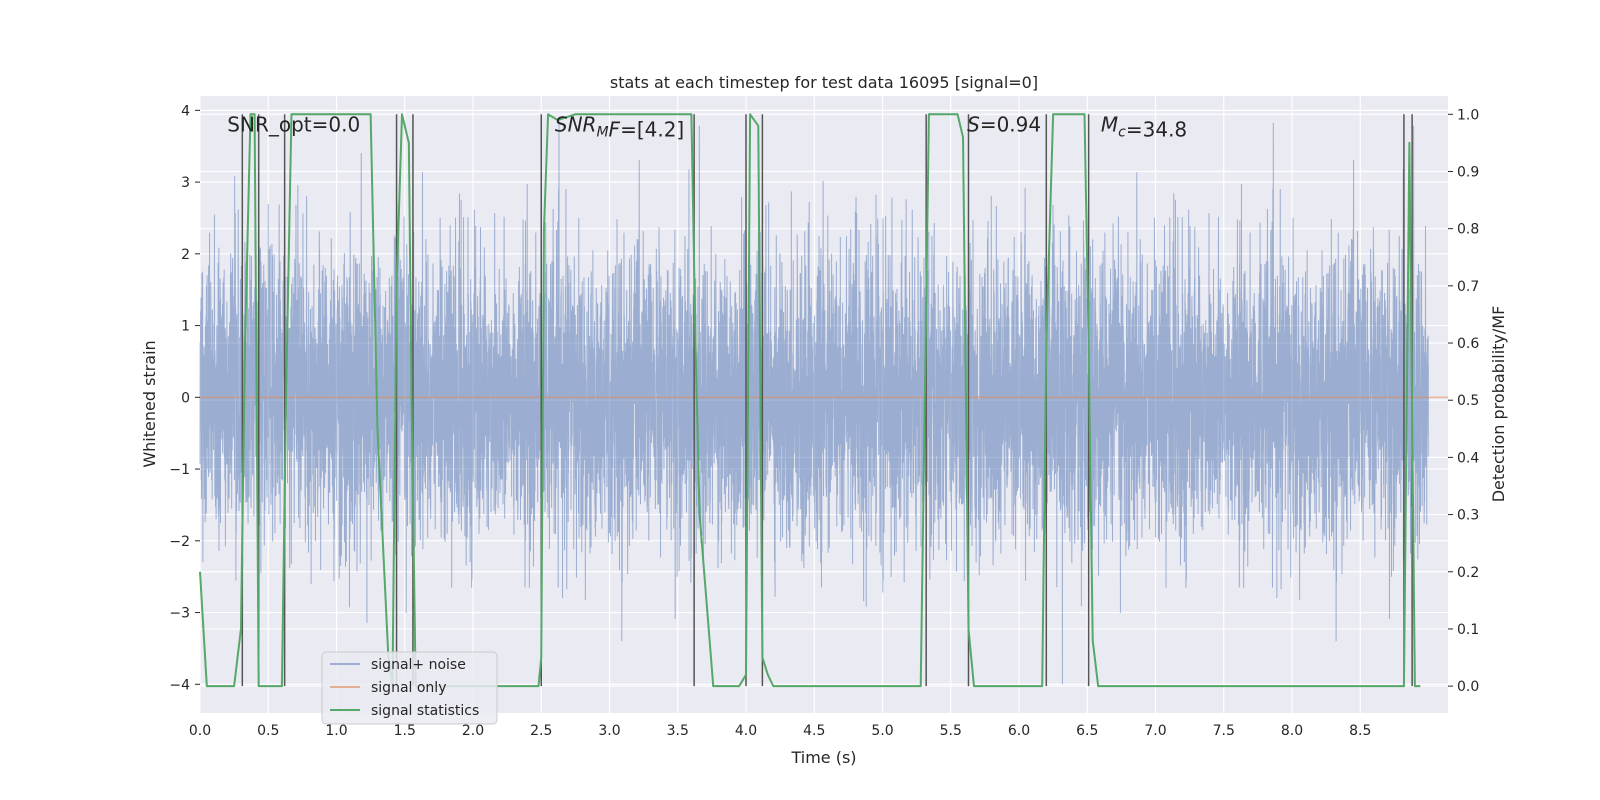 Image resolution: width=1600 pixels, height=800 pixels. Describe the element at coordinates (1019, 731) in the screenshot. I see `x-tick-label: 6.0` at that location.